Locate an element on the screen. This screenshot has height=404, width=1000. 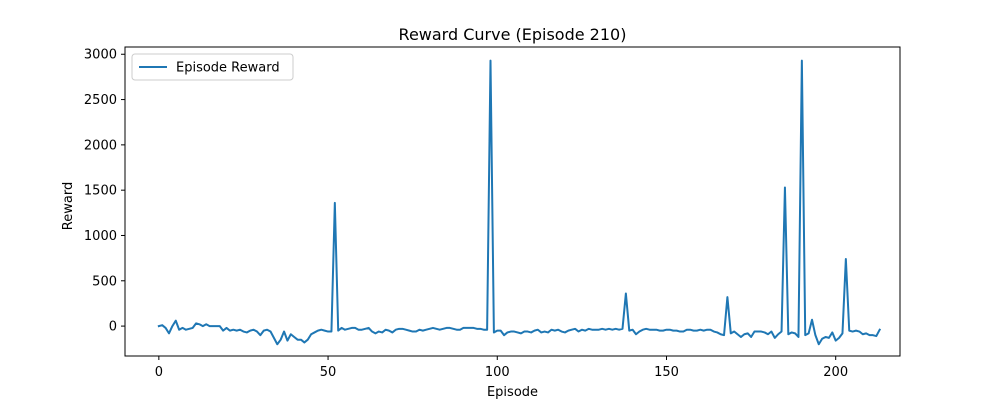
legend: Episode Reward is located at coordinates (212, 67).